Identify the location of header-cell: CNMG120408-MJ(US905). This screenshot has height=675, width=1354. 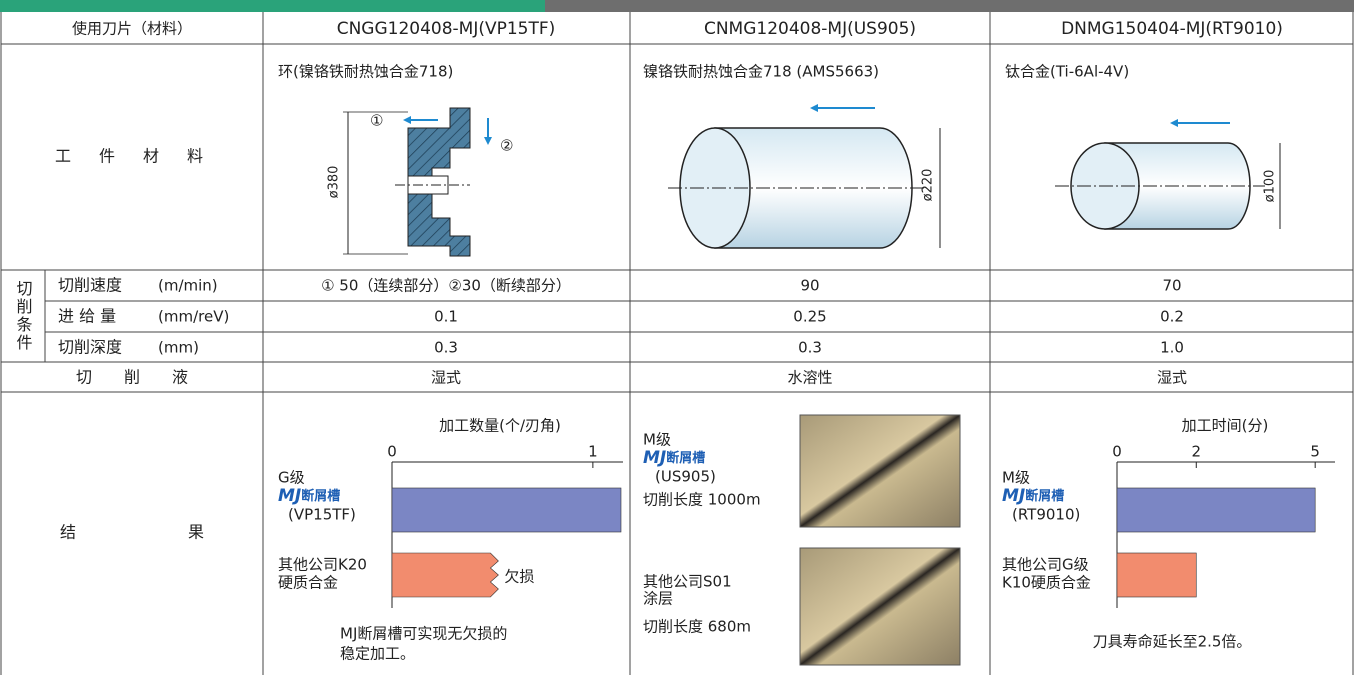
(810, 29).